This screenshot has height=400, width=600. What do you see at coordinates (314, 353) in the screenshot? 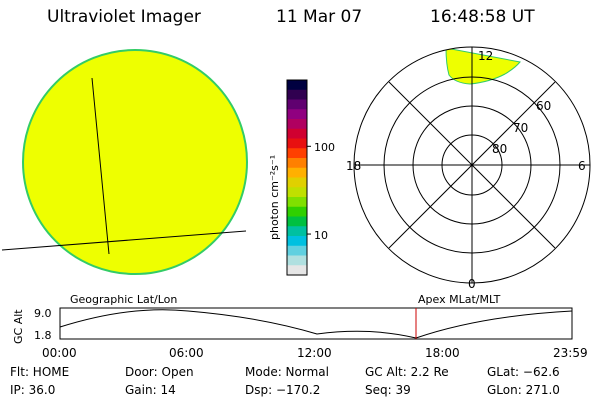
I see `xtick-1200: 12:00` at bounding box center [314, 353].